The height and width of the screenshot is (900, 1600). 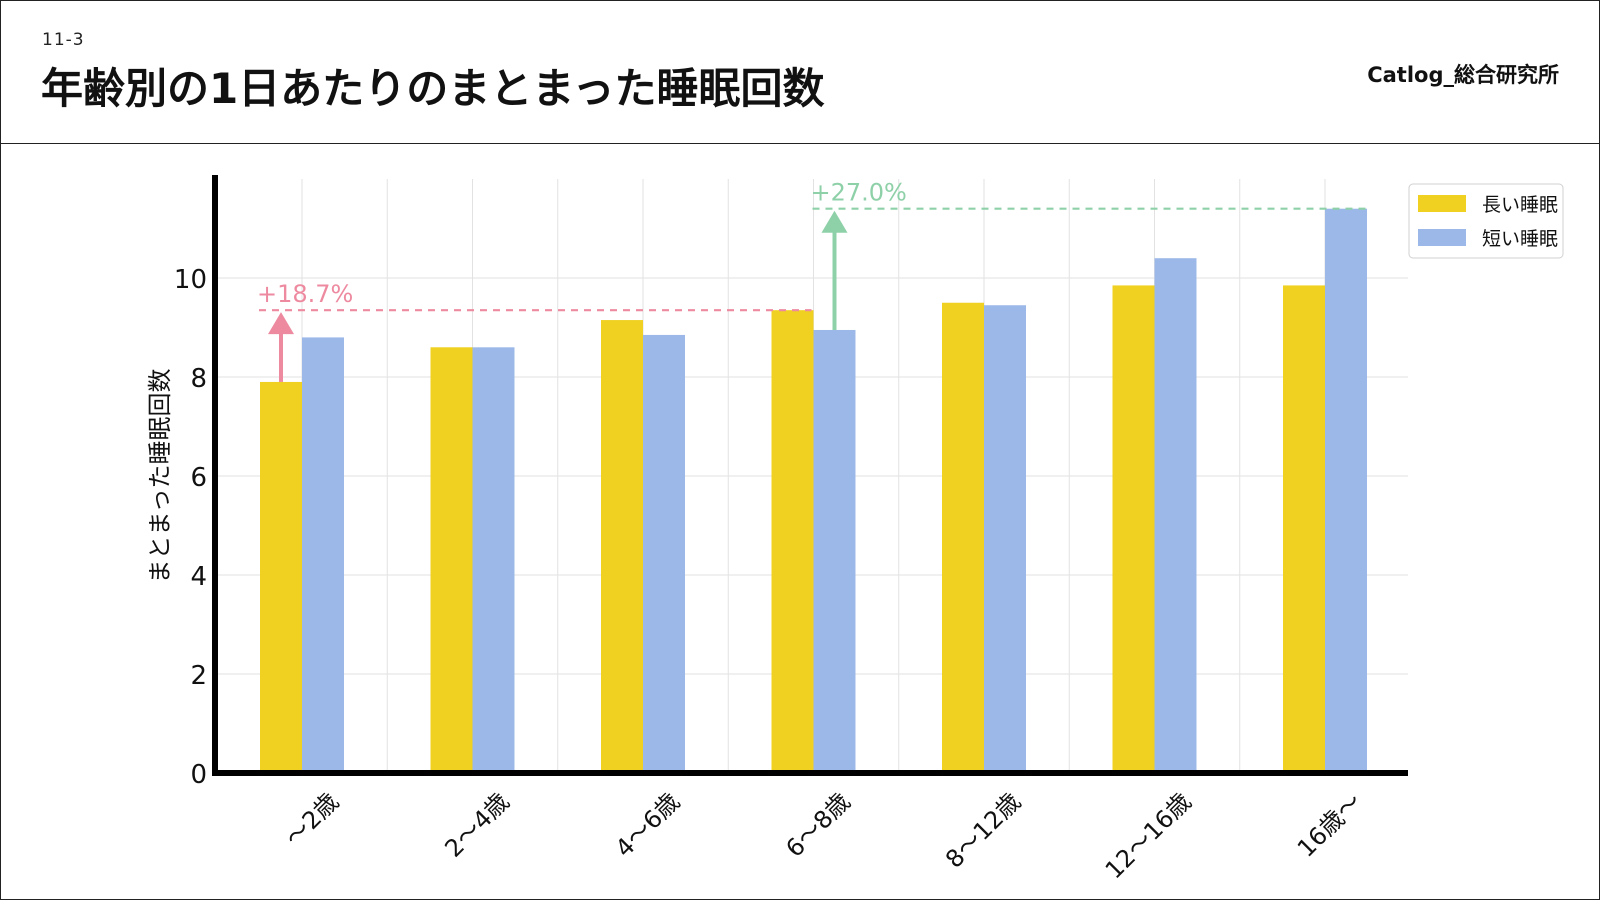 What do you see at coordinates (305, 294) in the screenshot?
I see `annotation-label: +18.7%` at bounding box center [305, 294].